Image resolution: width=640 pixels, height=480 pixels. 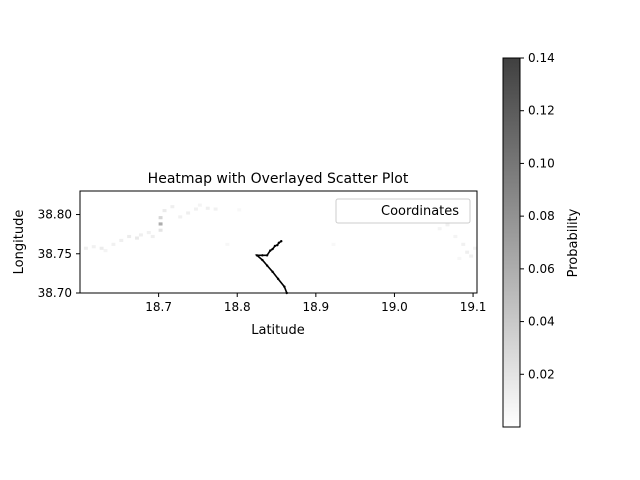 What do you see at coordinates (315, 307) in the screenshot?
I see `x-tick-label: 18.9` at bounding box center [315, 307].